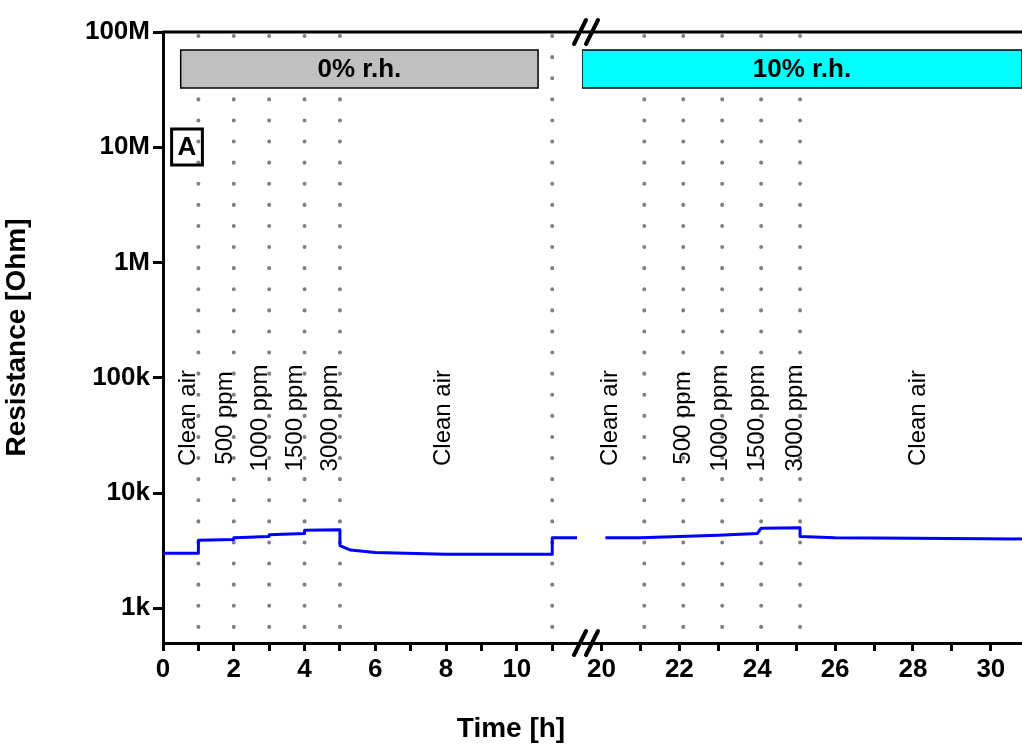 Image resolution: width=1022 pixels, height=754 pixels. Describe the element at coordinates (835, 667) in the screenshot. I see `x-tick-label: 26` at that location.